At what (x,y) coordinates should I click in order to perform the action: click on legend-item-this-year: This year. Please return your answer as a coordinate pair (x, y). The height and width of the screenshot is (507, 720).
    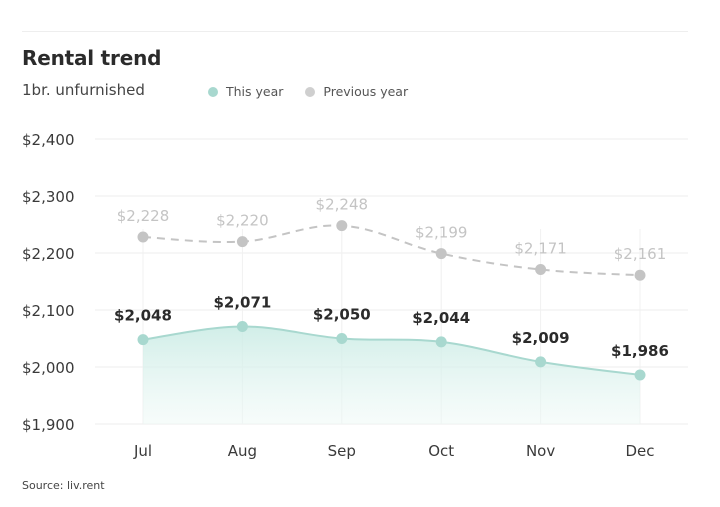
    Looking at the image, I should click on (245, 91).